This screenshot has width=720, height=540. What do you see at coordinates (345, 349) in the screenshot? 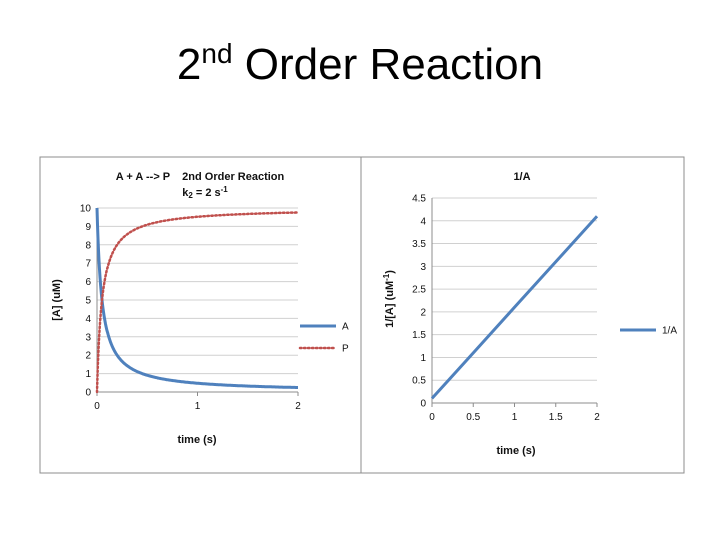
I see `chart-1-legend-label-1: P` at bounding box center [345, 349].